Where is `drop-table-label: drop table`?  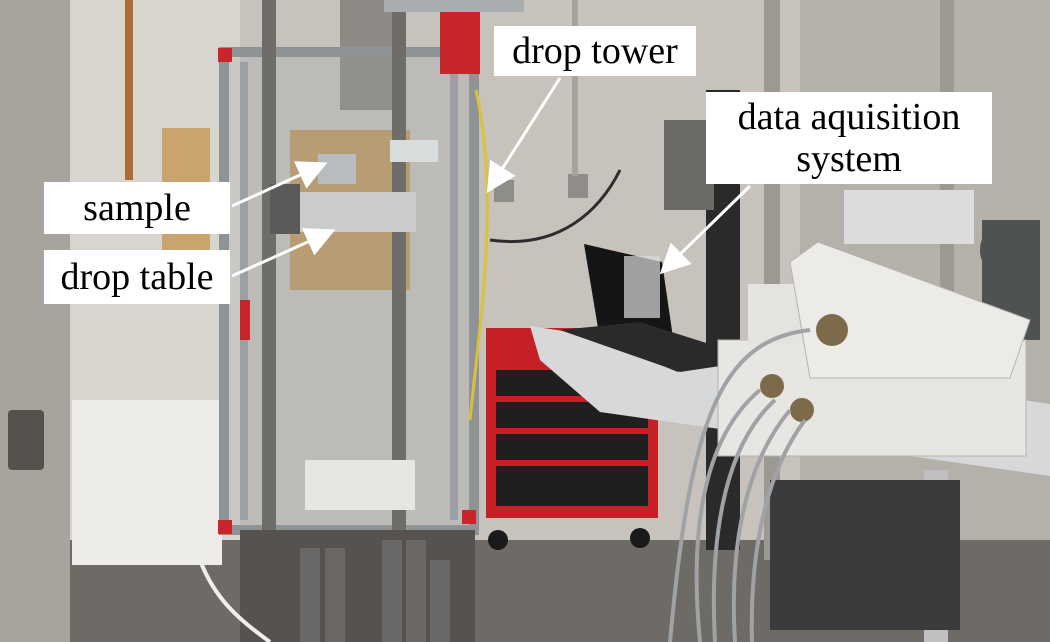 drop-table-label: drop table is located at coordinates (137, 277).